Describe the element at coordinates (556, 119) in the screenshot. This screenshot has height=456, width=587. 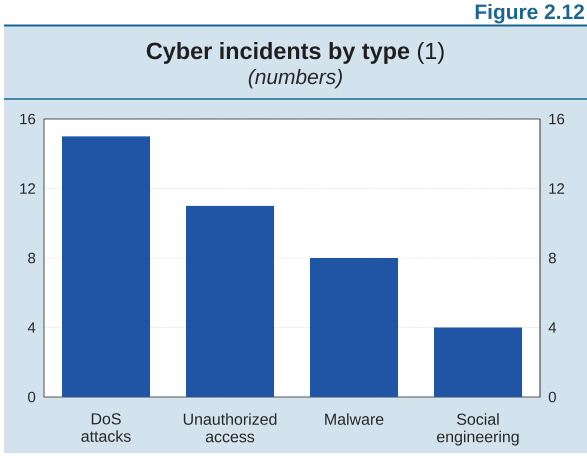
I see `y2-tick-label: 16` at that location.